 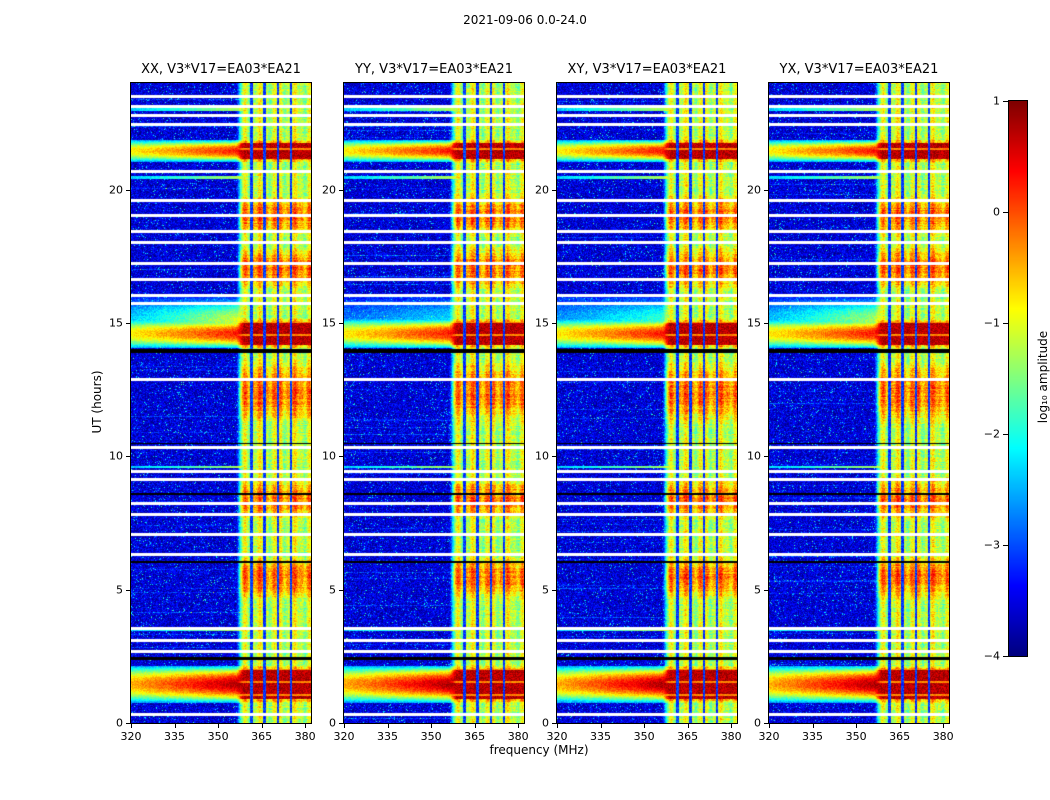 What do you see at coordinates (1018, 378) in the screenshot?
I see `colorbar-canvas` at bounding box center [1018, 378].